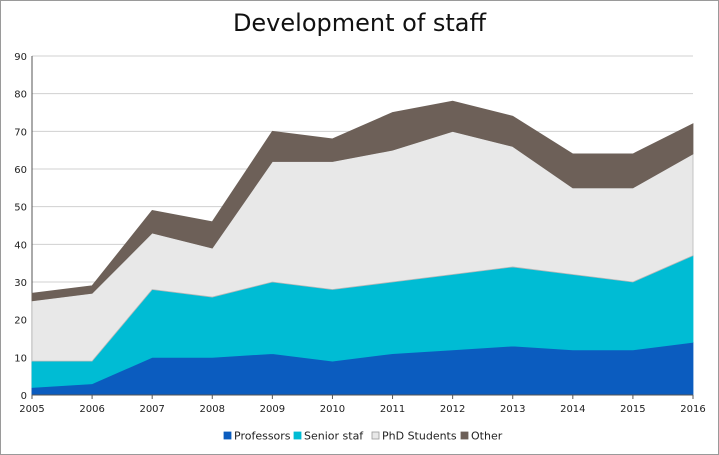 The height and width of the screenshot is (455, 719). What do you see at coordinates (512, 409) in the screenshot?
I see `x-tick-label: 2013` at bounding box center [512, 409].